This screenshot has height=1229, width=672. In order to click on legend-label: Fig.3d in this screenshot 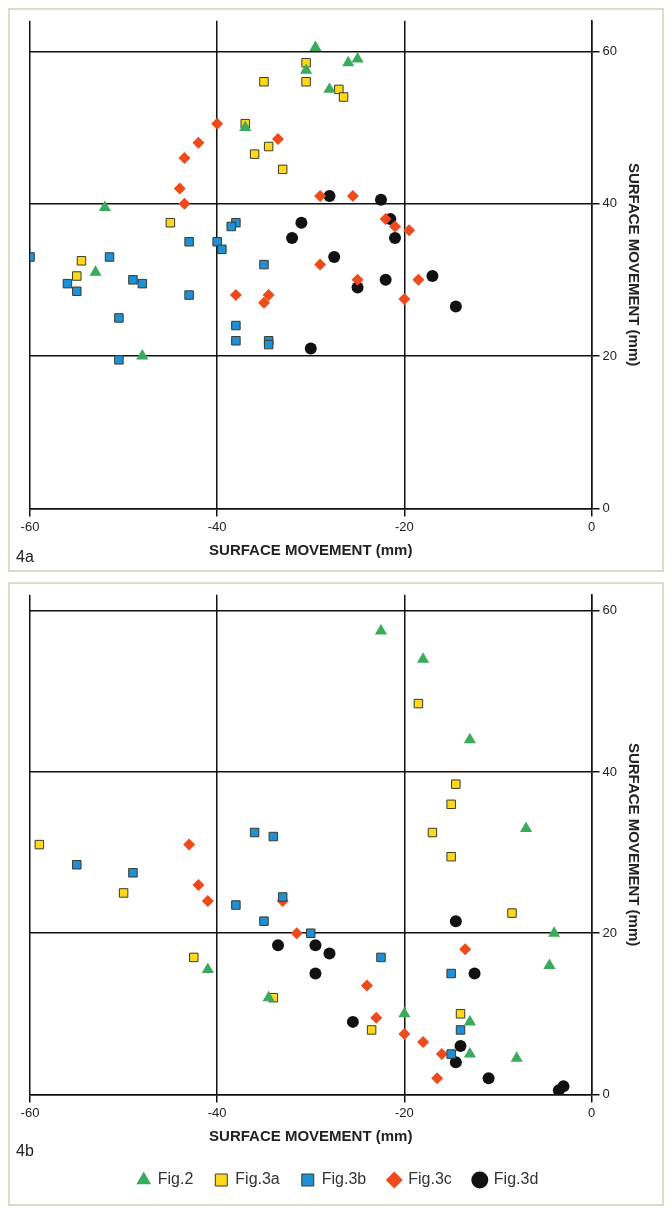, I will do `click(516, 1179)`.